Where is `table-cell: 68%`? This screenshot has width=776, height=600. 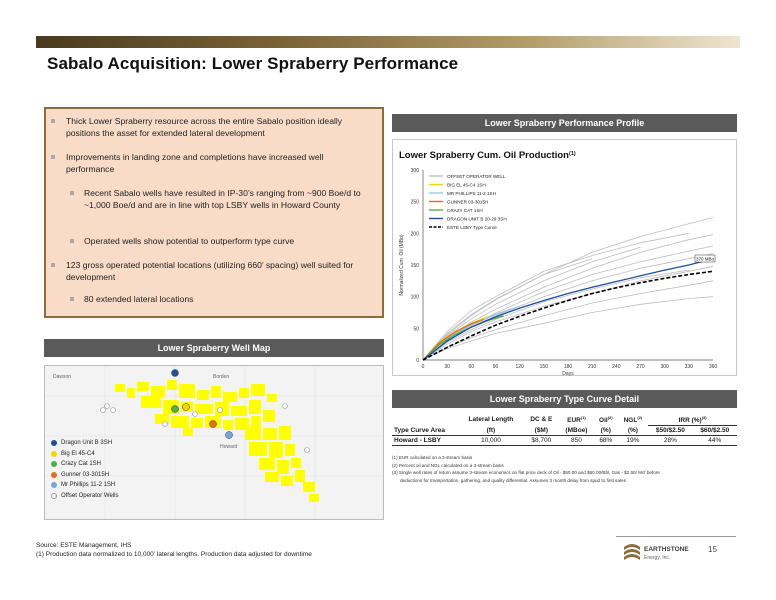 table-cell: 68% is located at coordinates (606, 441).